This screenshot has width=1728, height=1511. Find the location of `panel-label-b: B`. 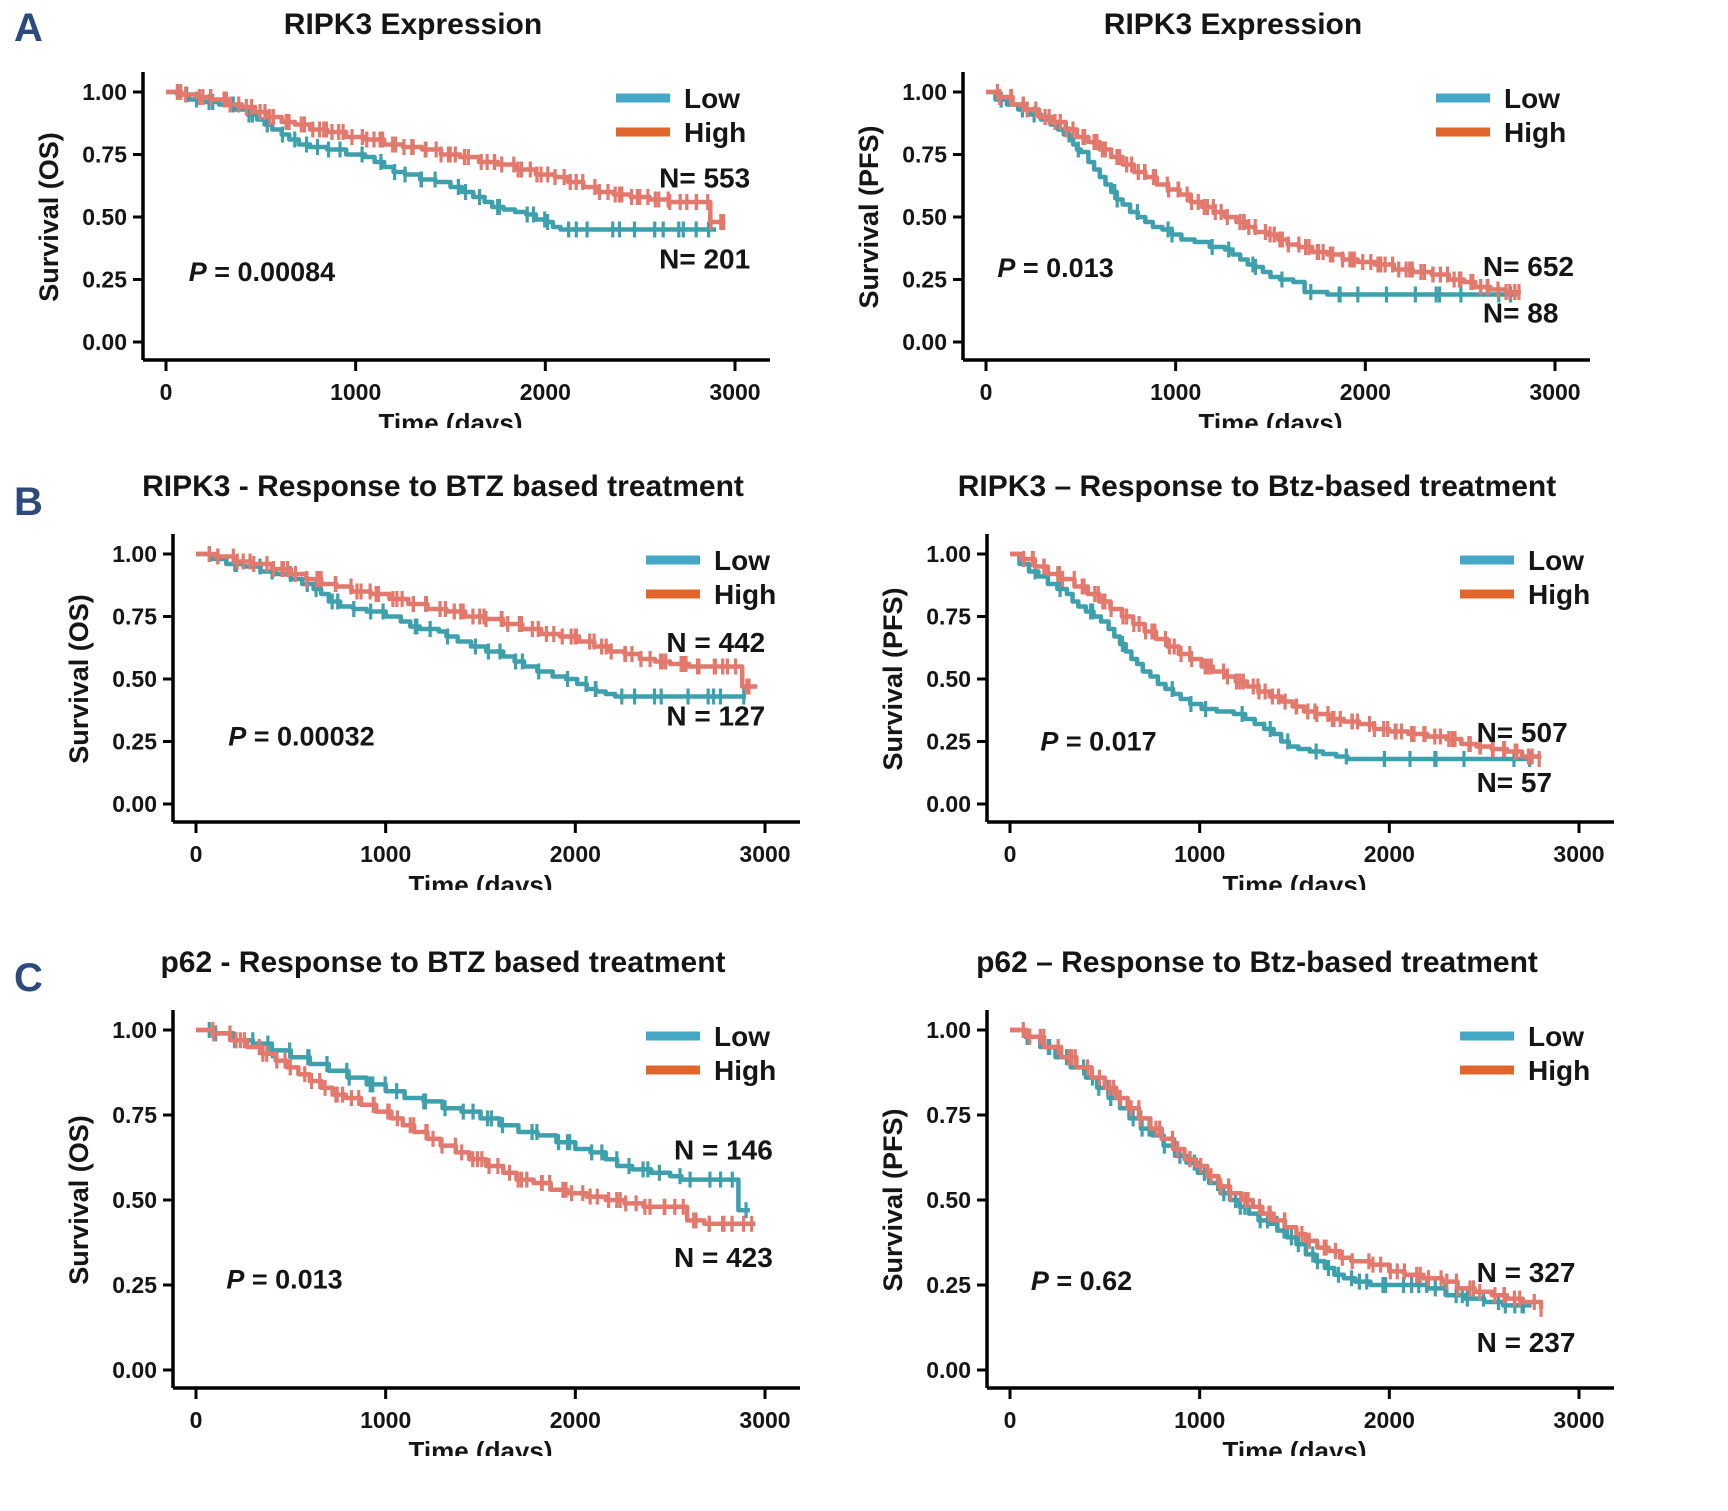

panel-label-b: B is located at coordinates (28, 502).